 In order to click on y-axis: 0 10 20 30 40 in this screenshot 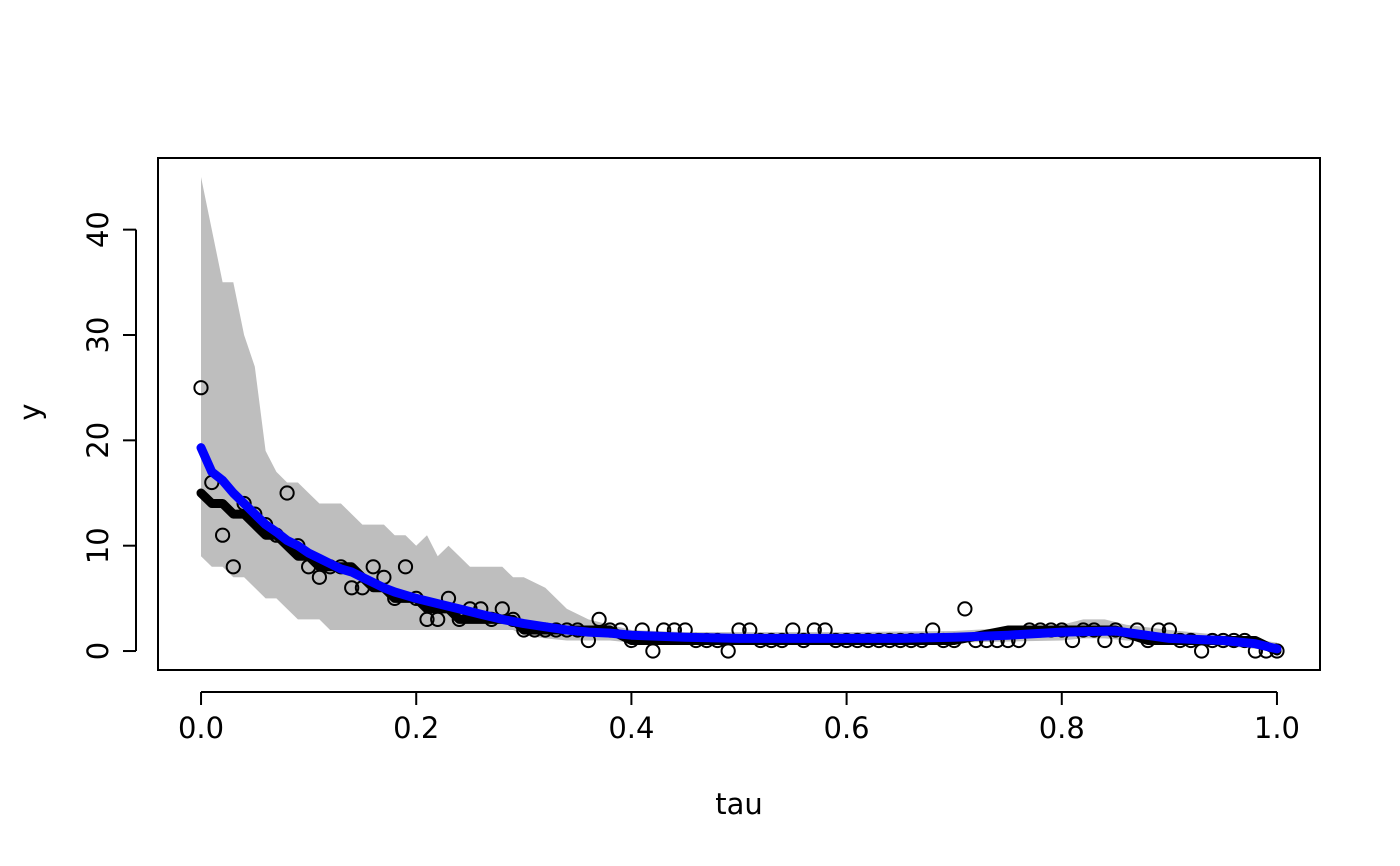, I will do `click(109, 435)`.